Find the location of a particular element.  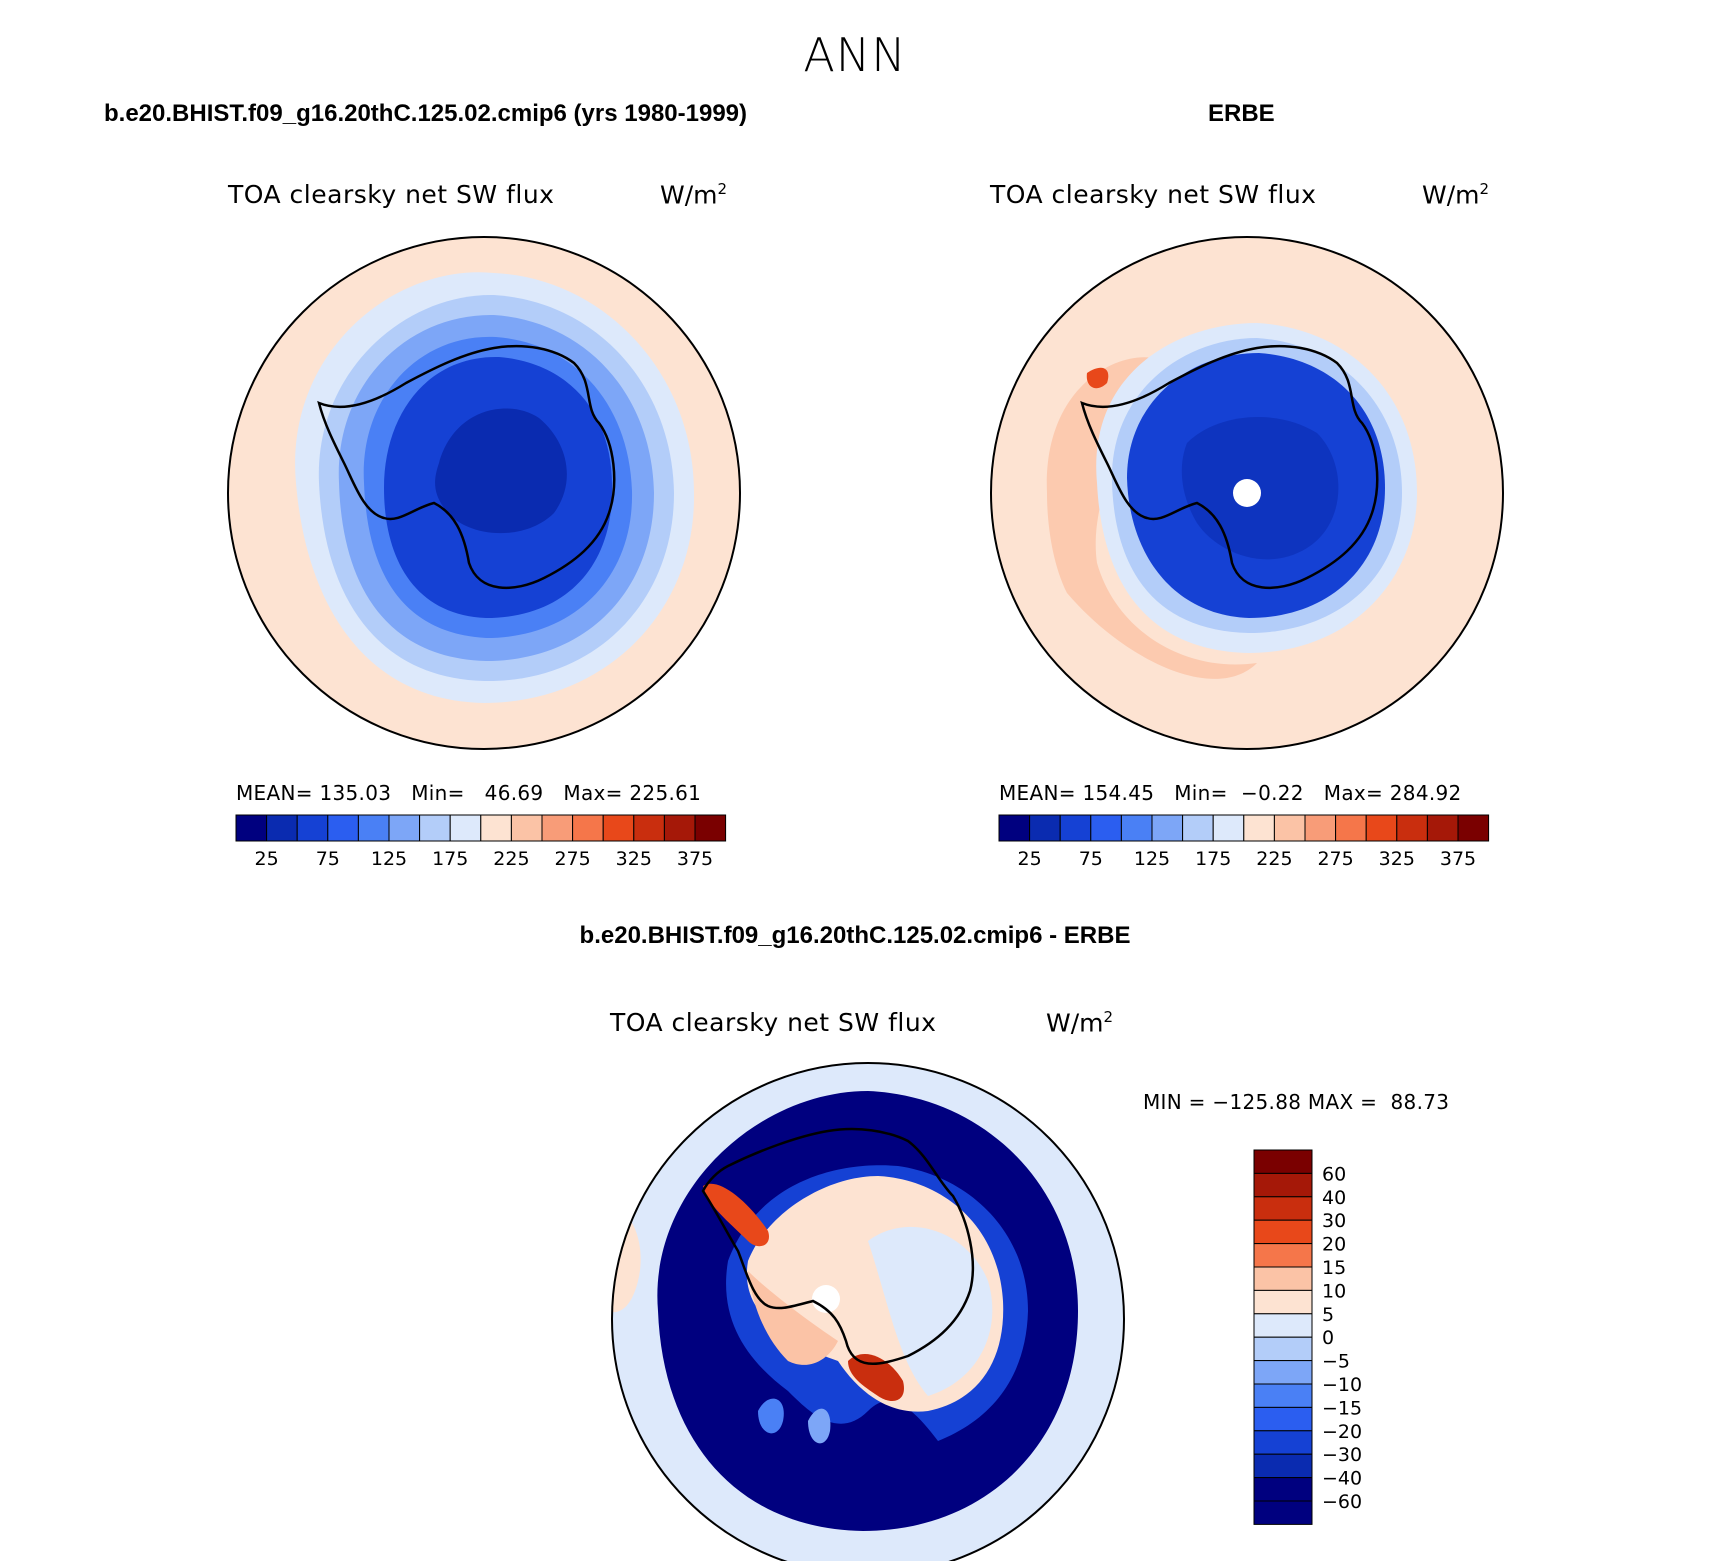

obs-colorbar-label: 125 is located at coordinates (1152, 859).